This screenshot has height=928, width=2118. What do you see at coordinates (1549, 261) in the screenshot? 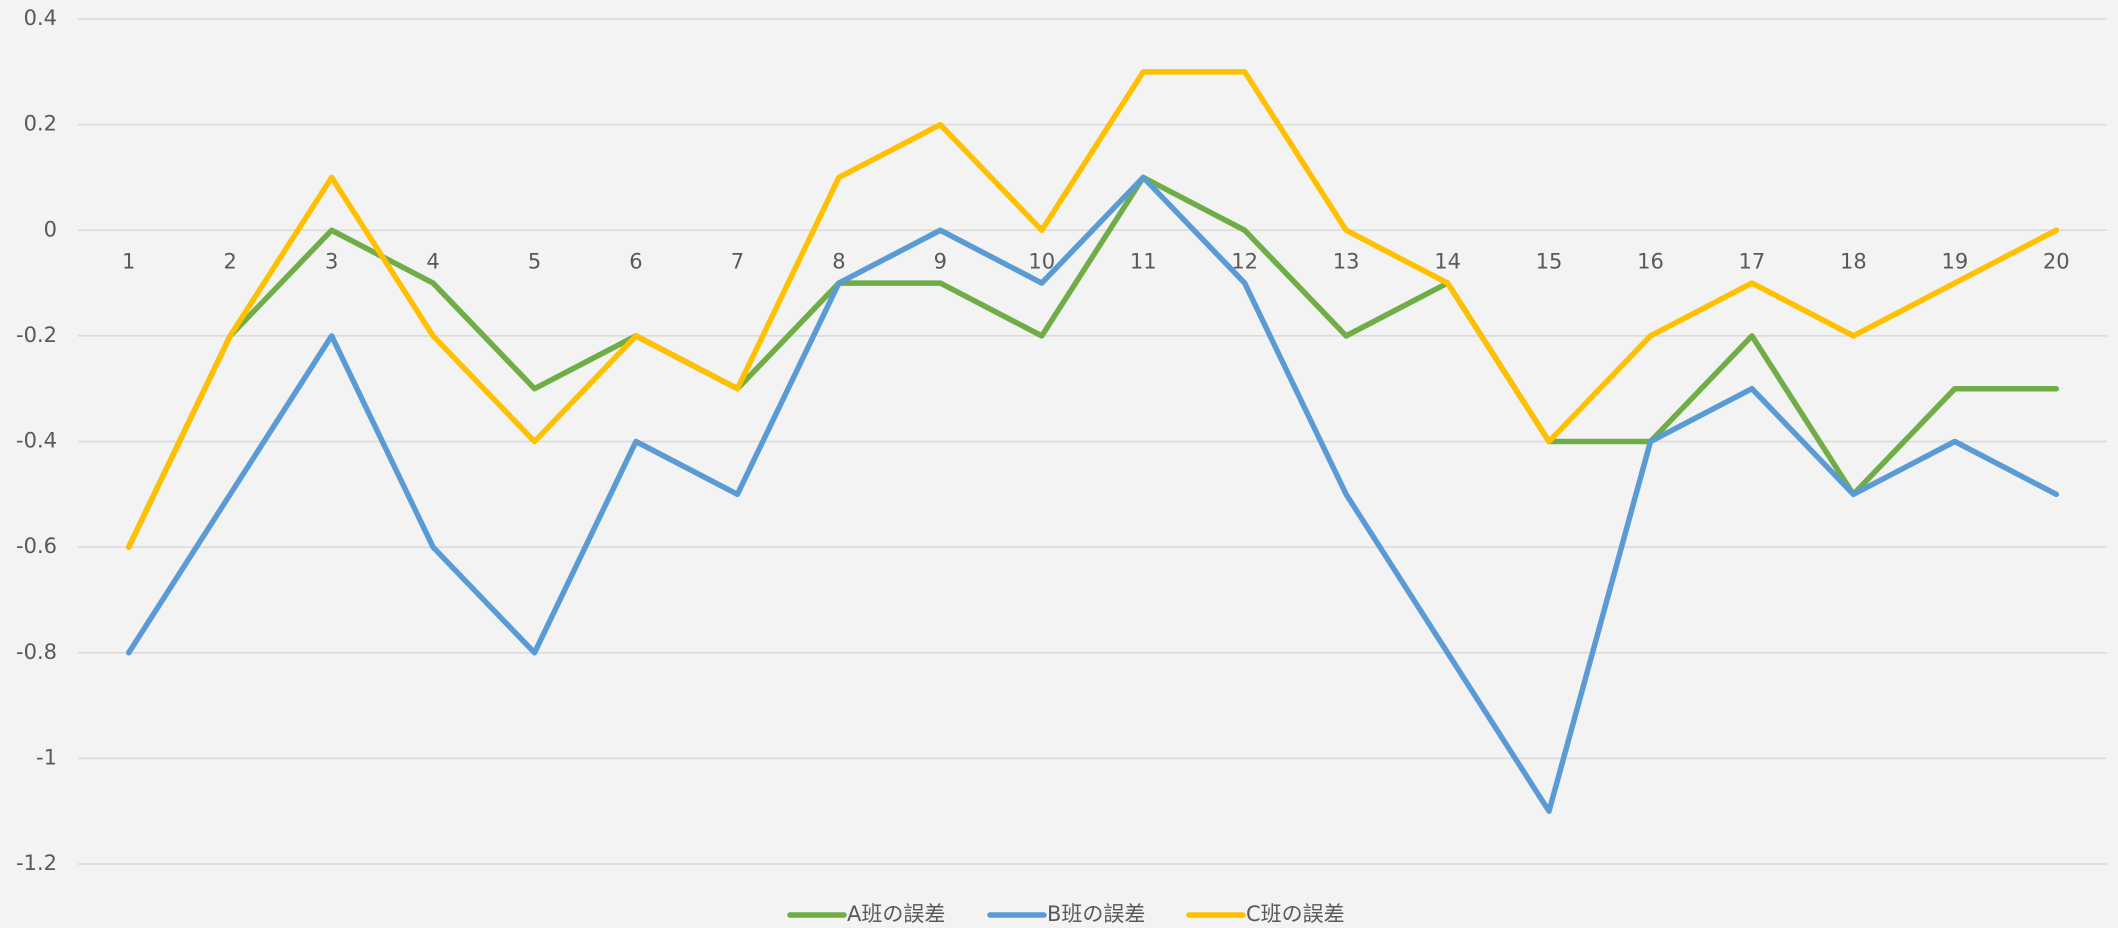
I see `x-tick-label: 15` at bounding box center [1549, 261].